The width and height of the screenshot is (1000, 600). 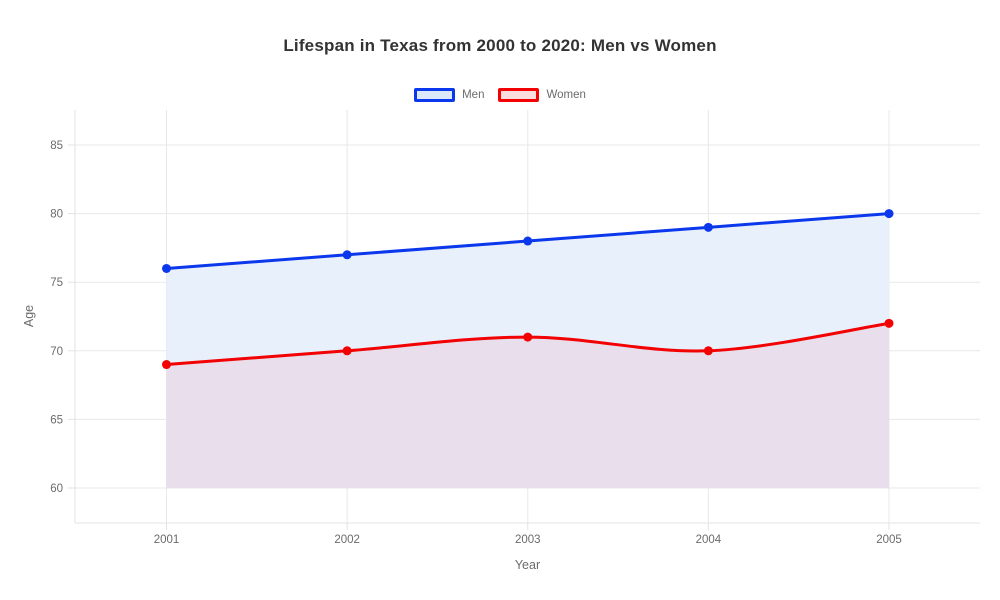 I want to click on men-legend-label: Men, so click(x=473, y=95).